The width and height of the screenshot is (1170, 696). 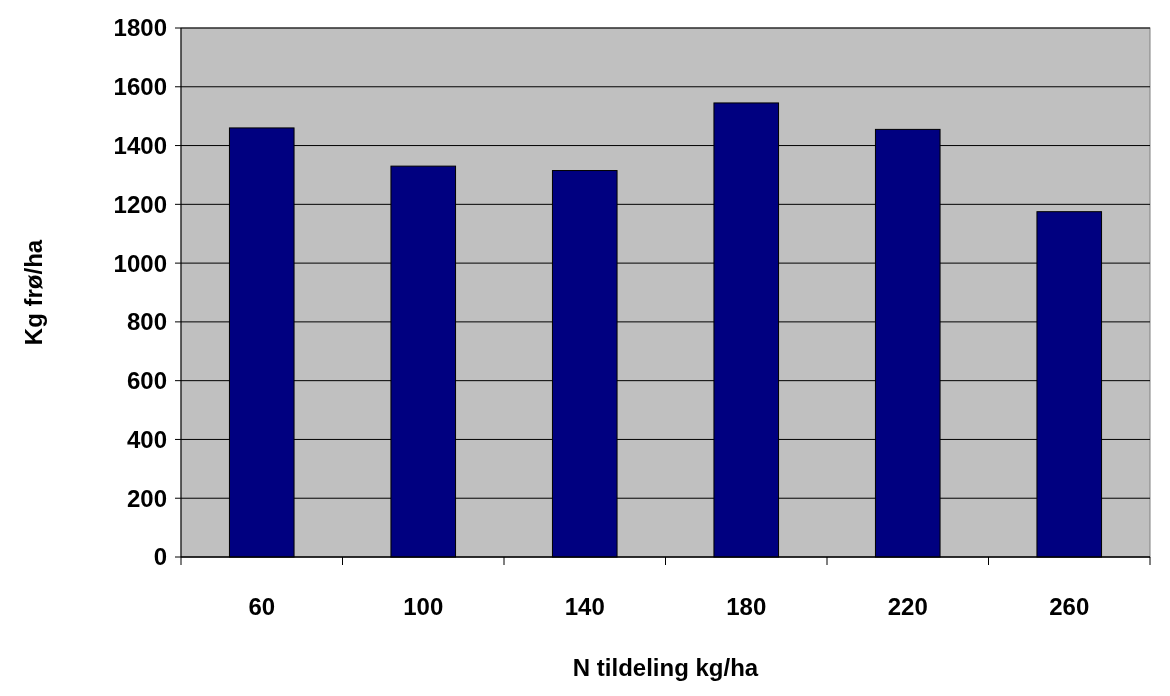 I want to click on x-tick-label: 180, so click(x=746, y=606).